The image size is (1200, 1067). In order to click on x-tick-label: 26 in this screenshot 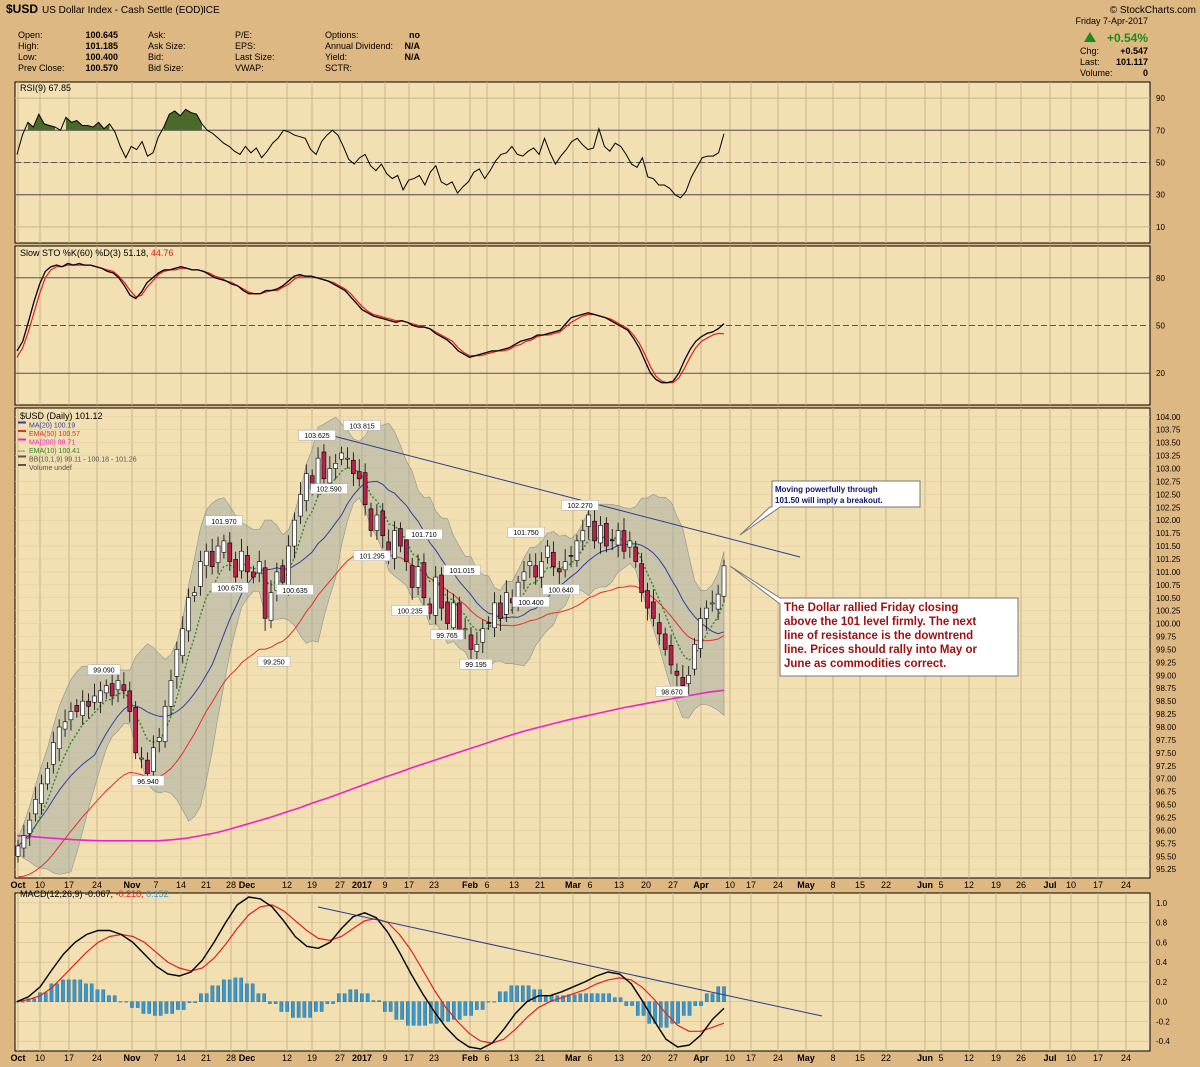, I will do `click(1021, 885)`.